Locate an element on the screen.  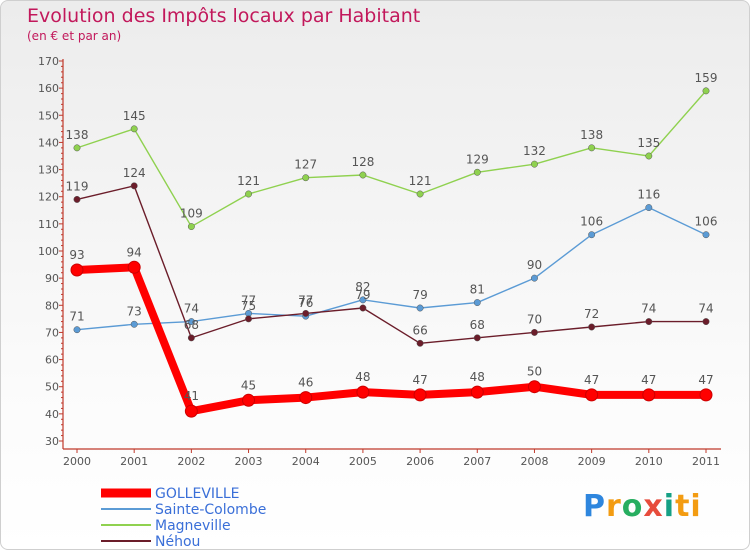
data-label: 82 is located at coordinates (362, 287).